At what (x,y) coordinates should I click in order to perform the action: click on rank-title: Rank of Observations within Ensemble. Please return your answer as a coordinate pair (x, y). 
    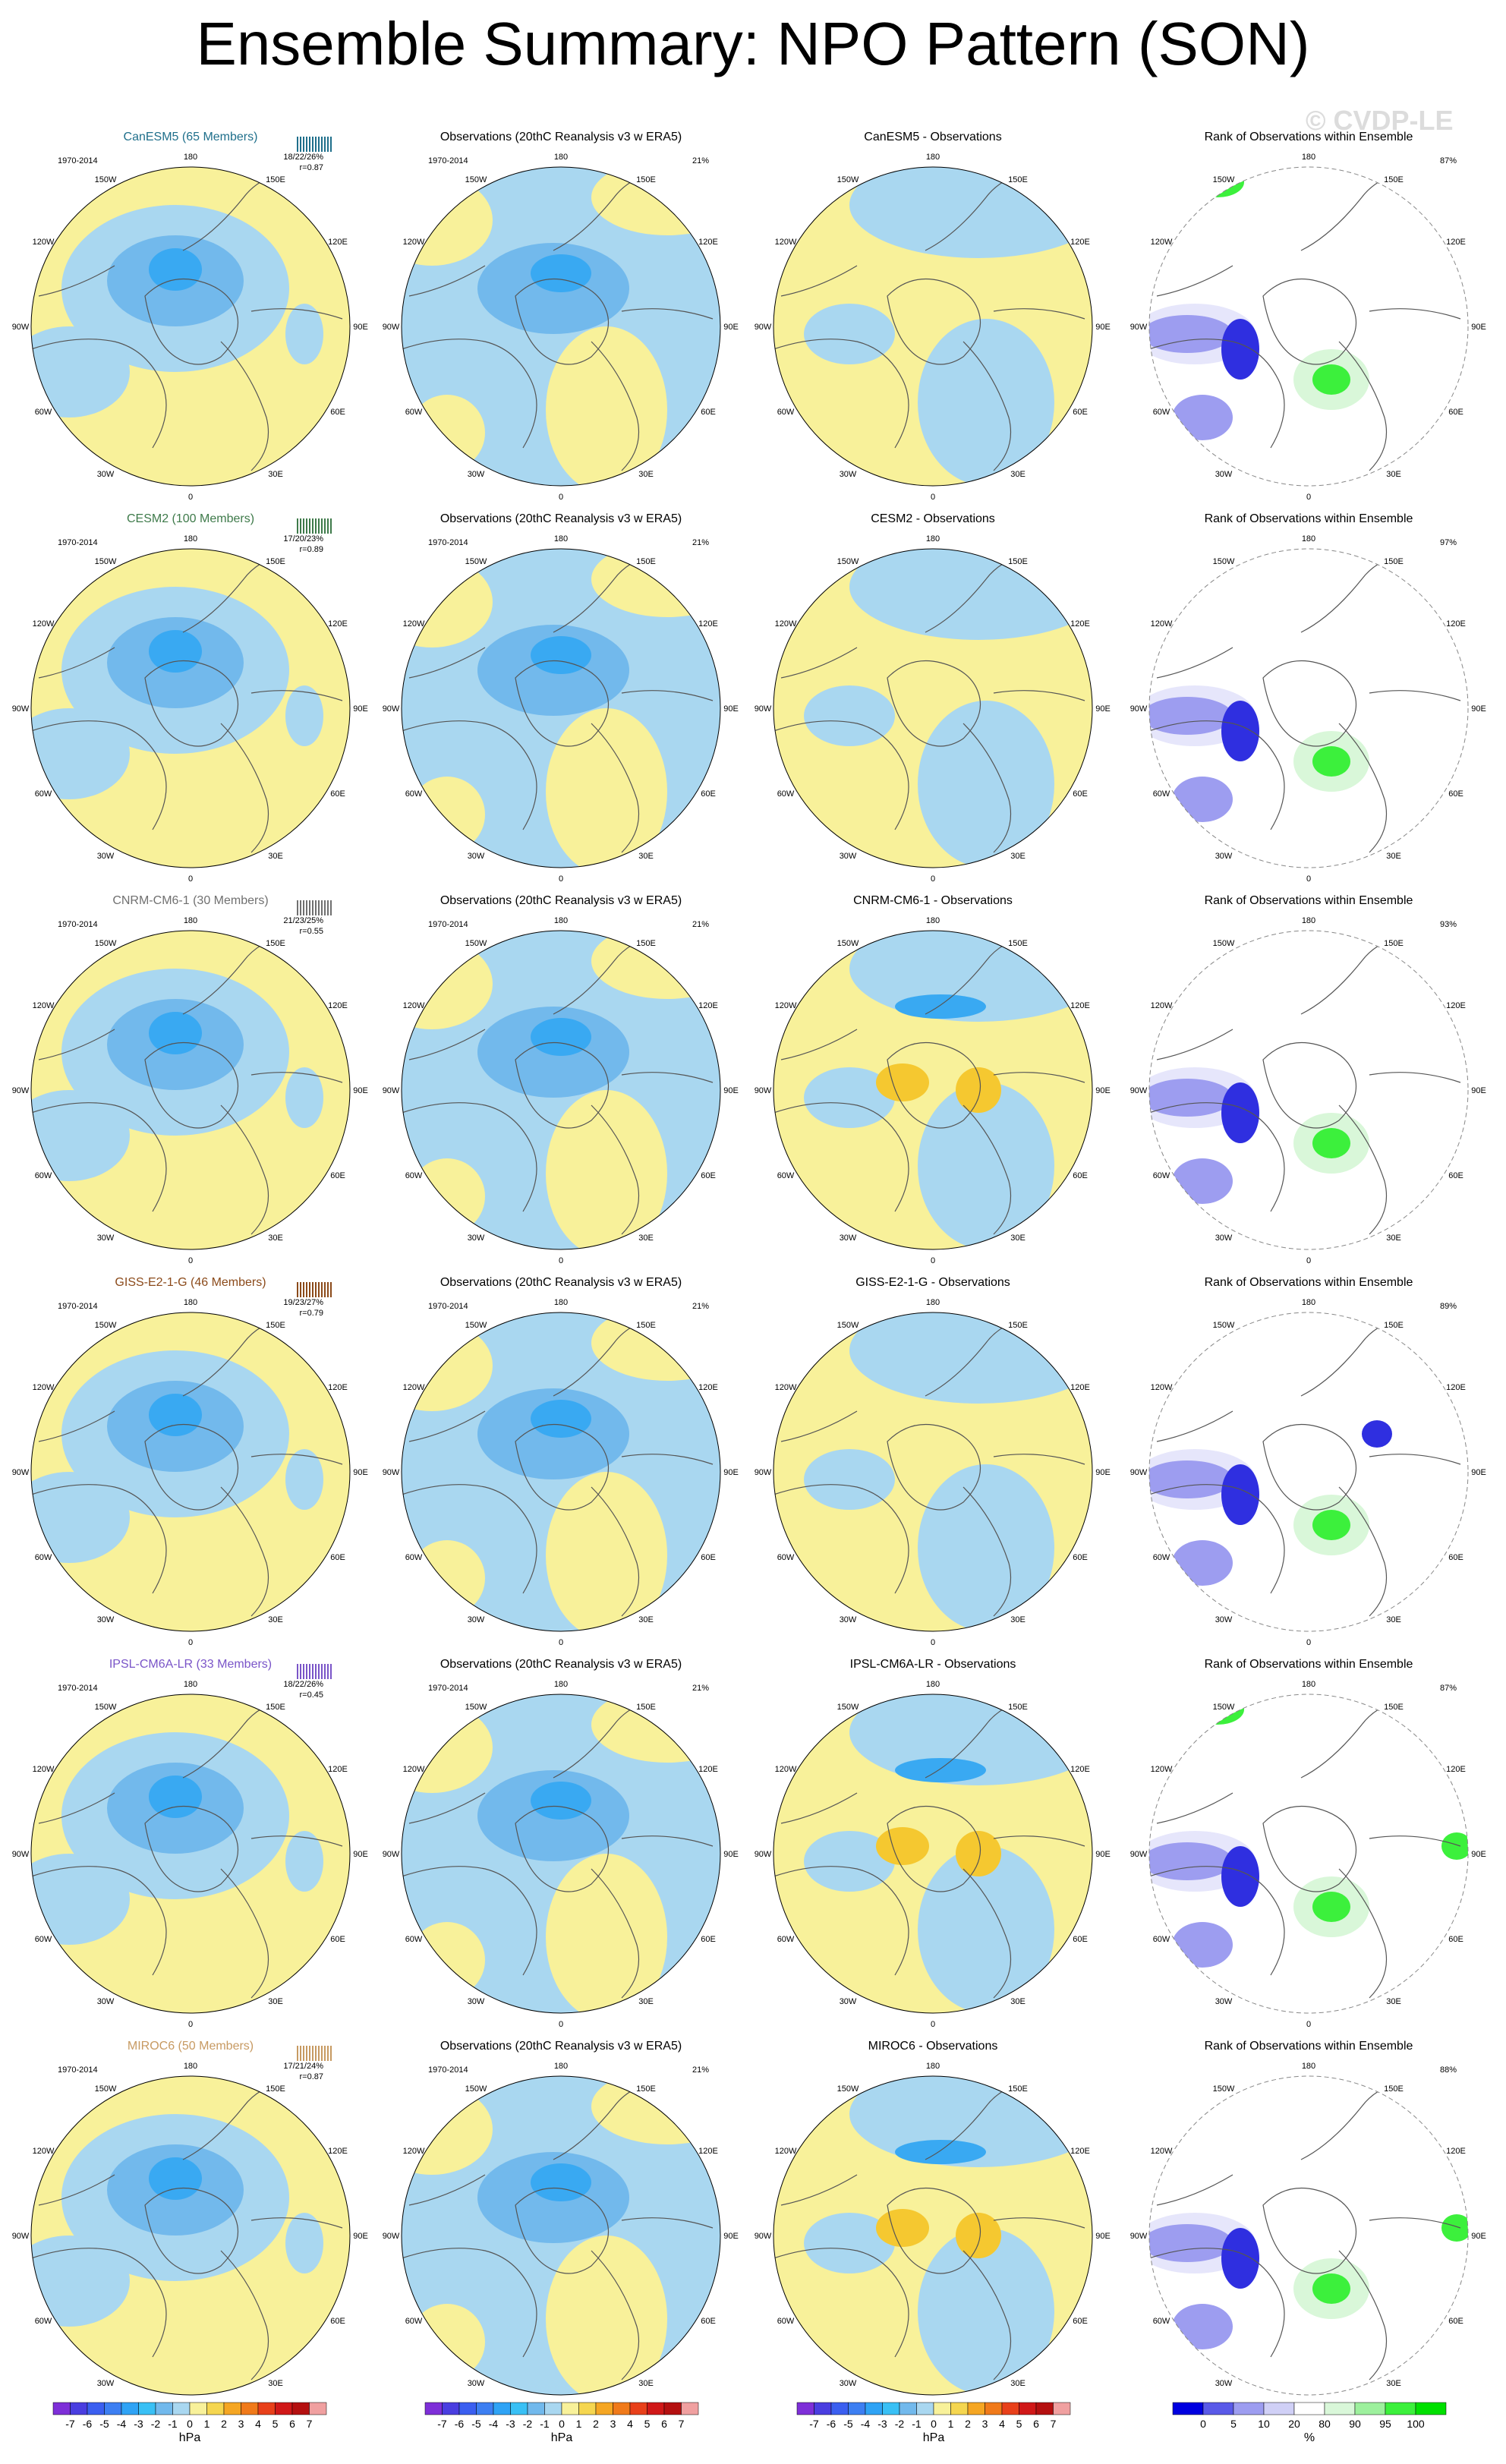
    Looking at the image, I should click on (1309, 2047).